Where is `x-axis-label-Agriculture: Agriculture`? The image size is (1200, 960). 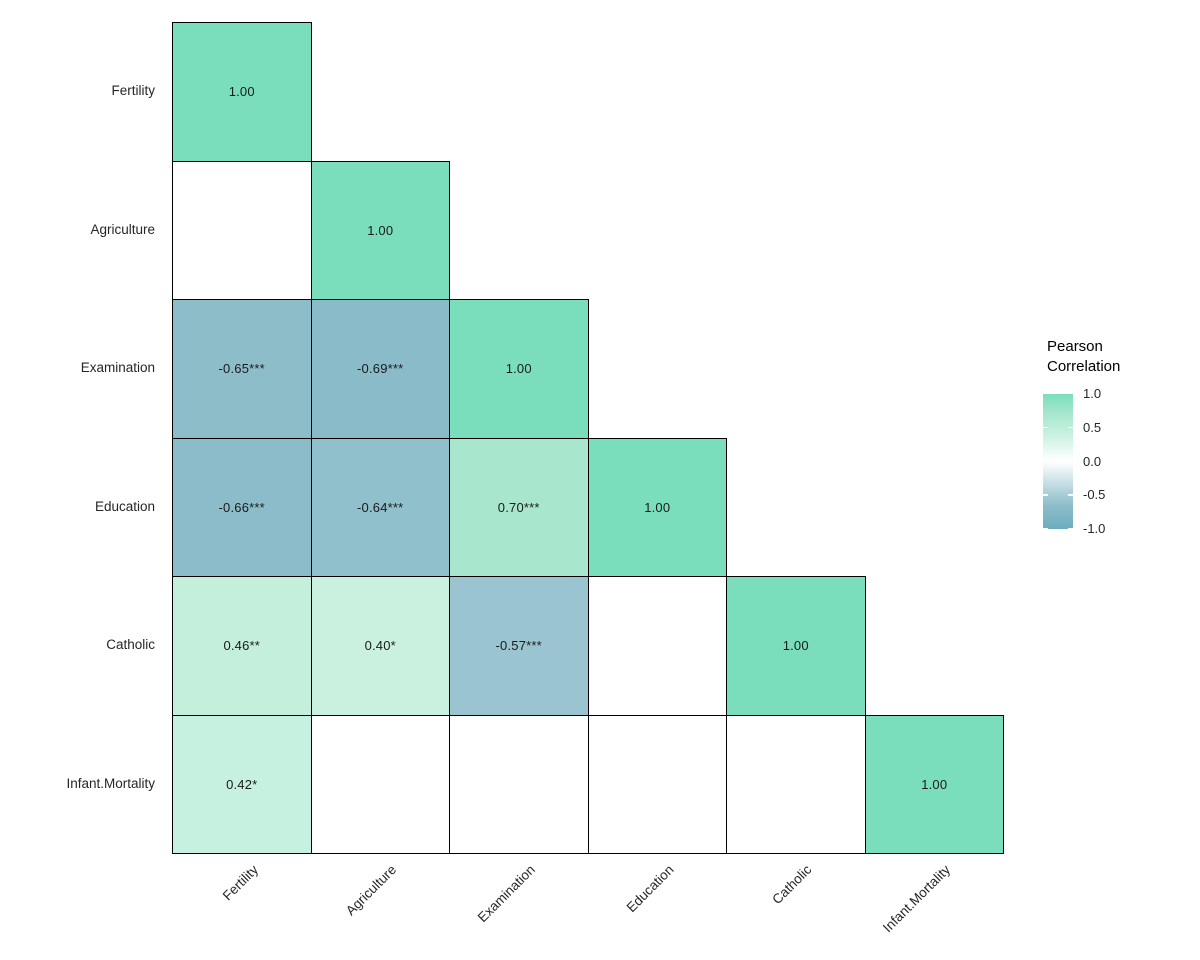
x-axis-label-Agriculture: Agriculture is located at coordinates (371, 890).